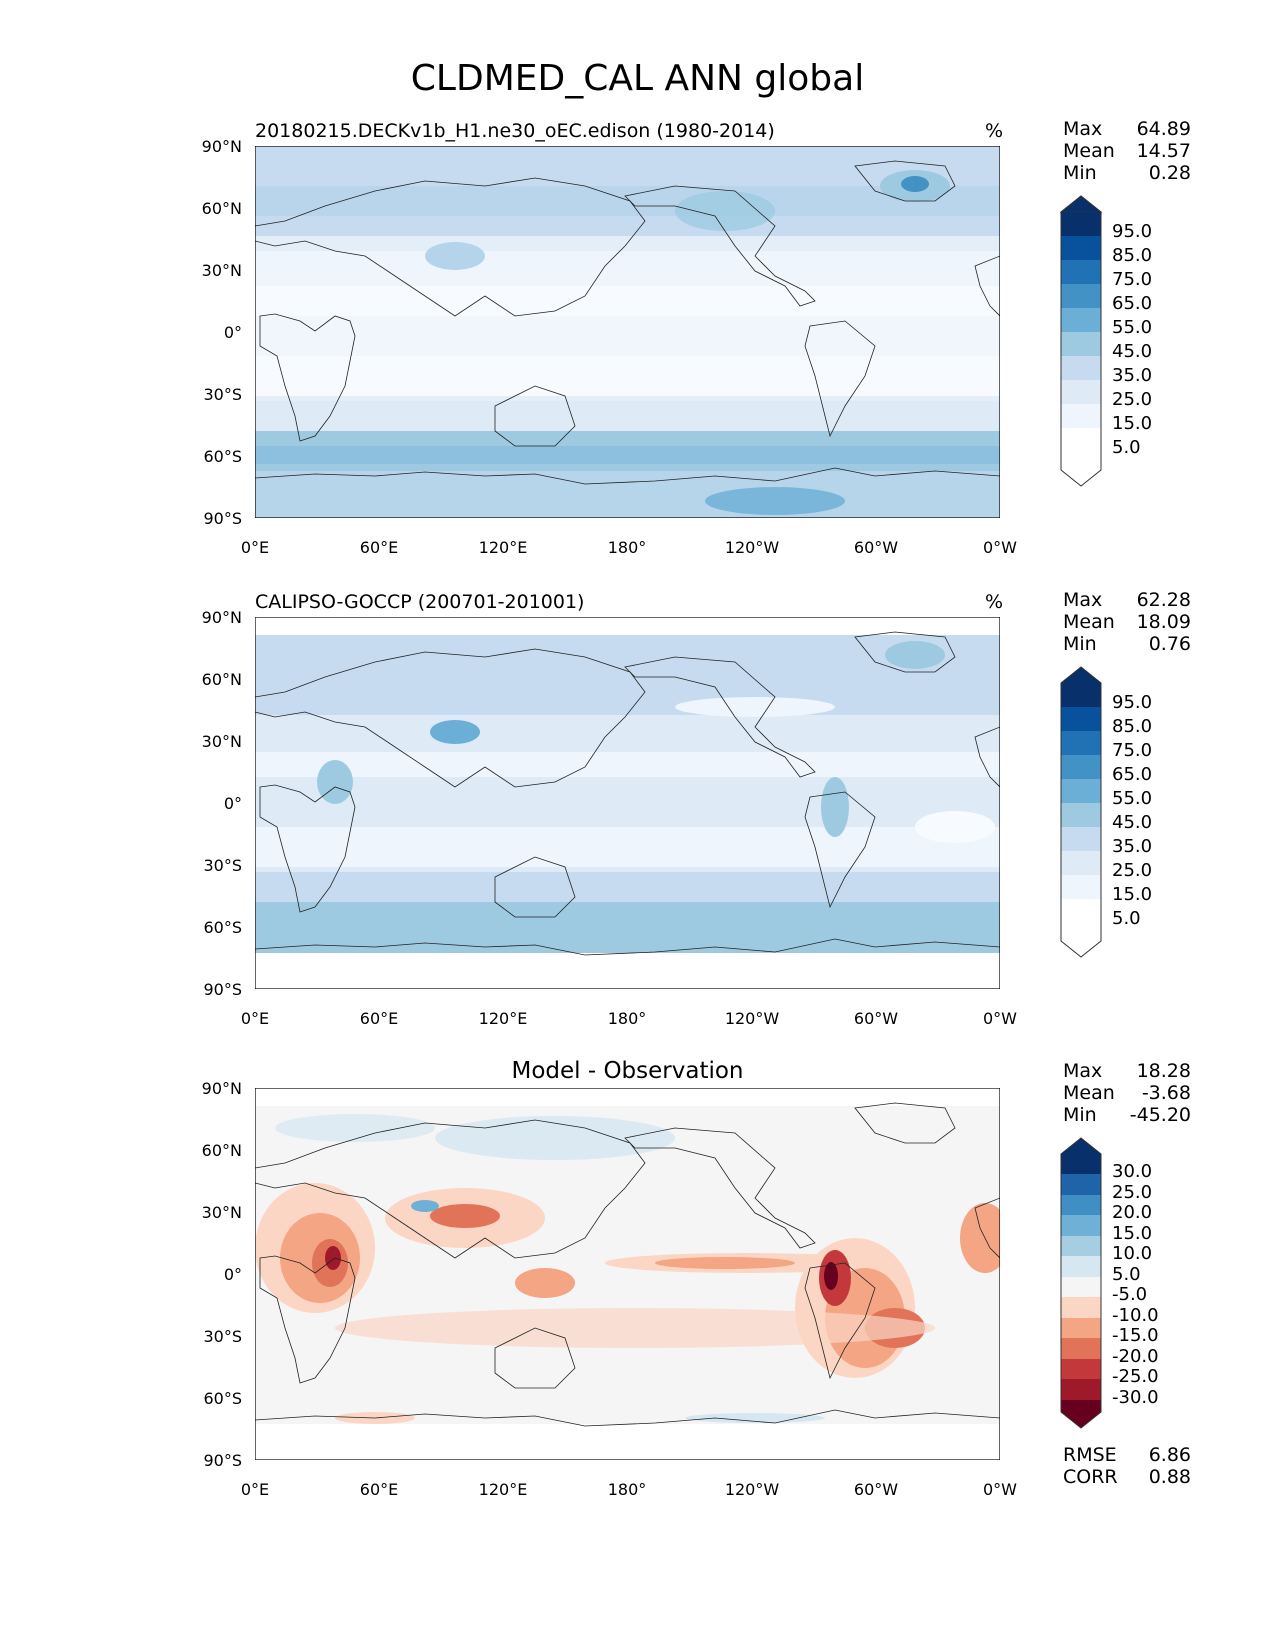 The image size is (1275, 1650). I want to click on stat-mean: 18.09, so click(1163, 622).